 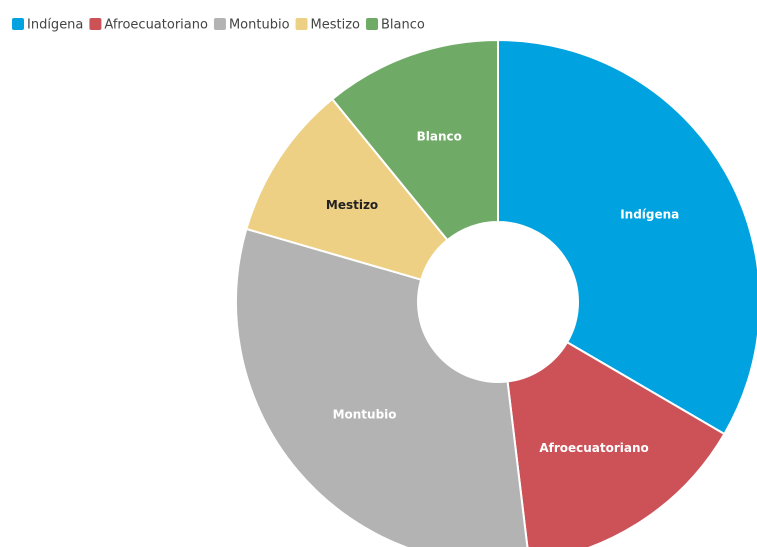 What do you see at coordinates (403, 25) in the screenshot?
I see `legend-label: Blanco` at bounding box center [403, 25].